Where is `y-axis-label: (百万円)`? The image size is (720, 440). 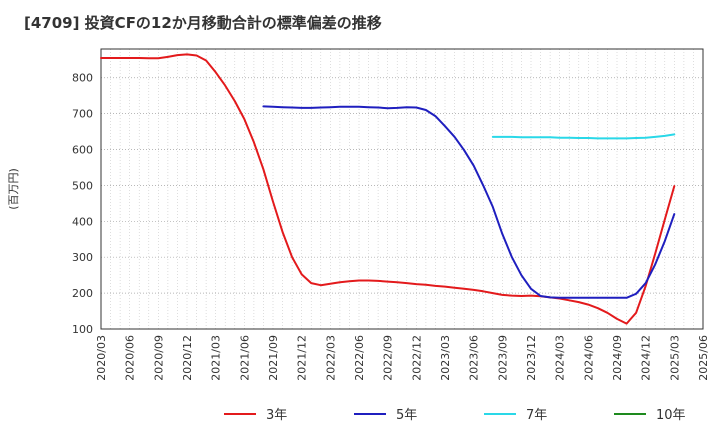
y-axis-label: (百万円) is located at coordinates (13, 189).